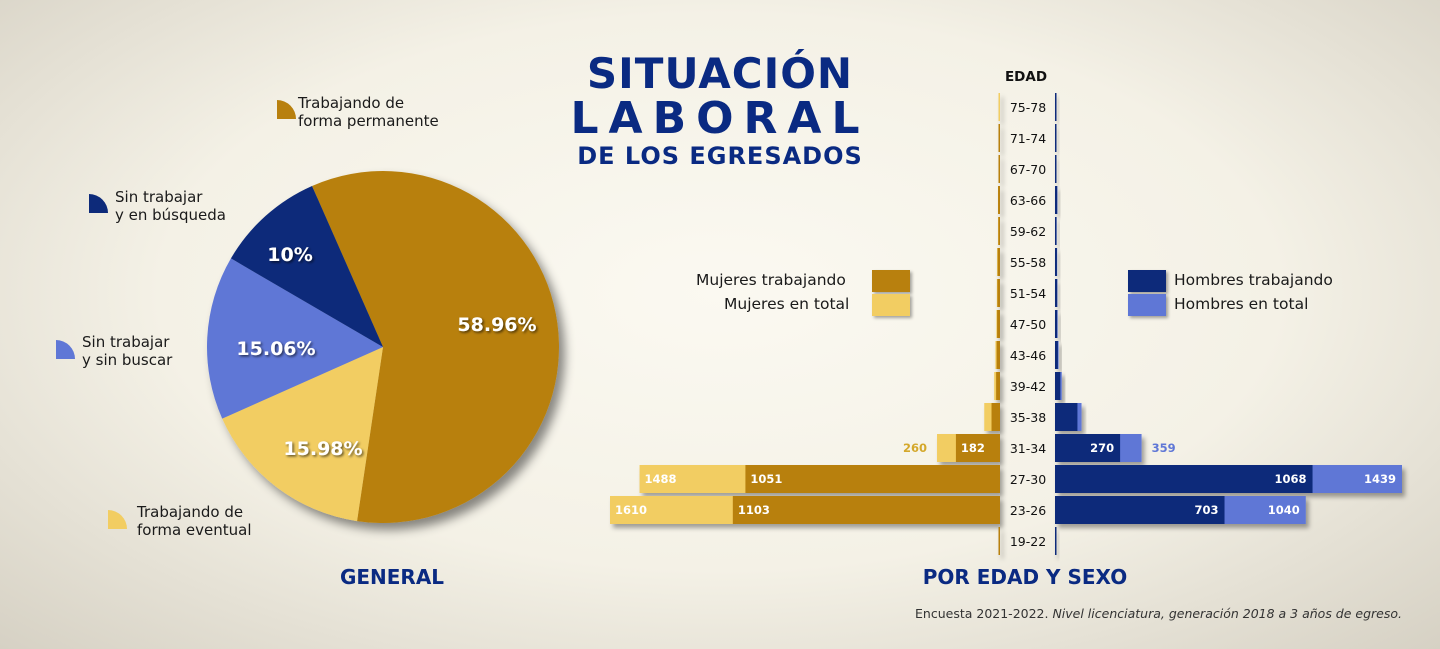 The height and width of the screenshot is (649, 1440). What do you see at coordinates (1028, 324) in the screenshot?
I see `age-category-label: 47-50` at bounding box center [1028, 324].